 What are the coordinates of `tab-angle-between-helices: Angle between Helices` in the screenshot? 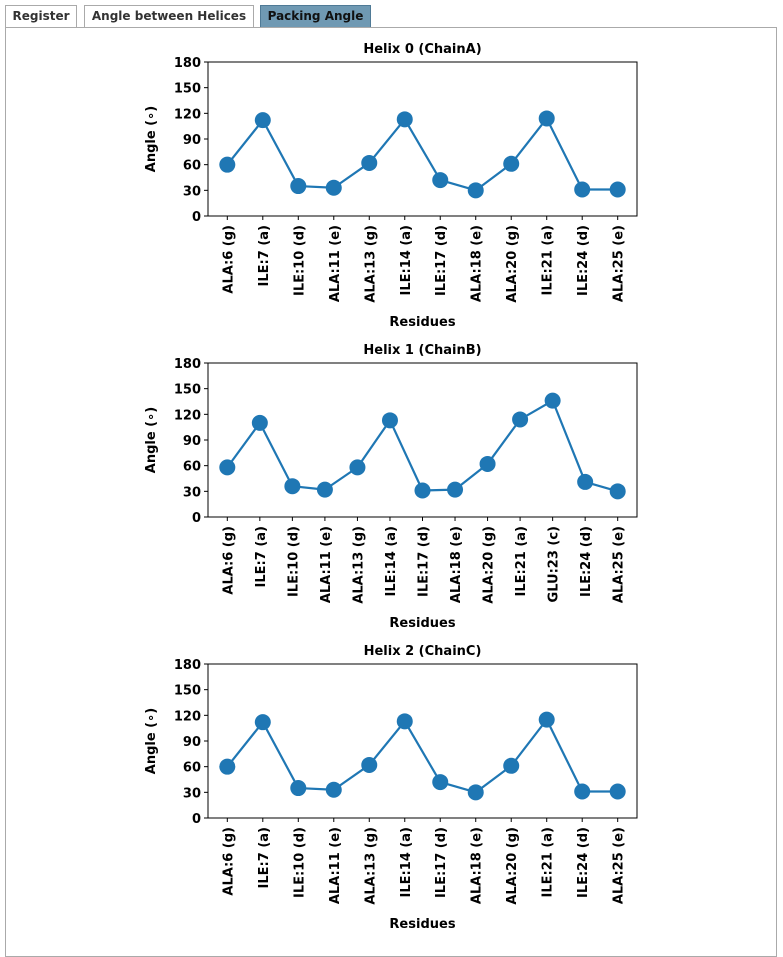 It's located at (169, 16).